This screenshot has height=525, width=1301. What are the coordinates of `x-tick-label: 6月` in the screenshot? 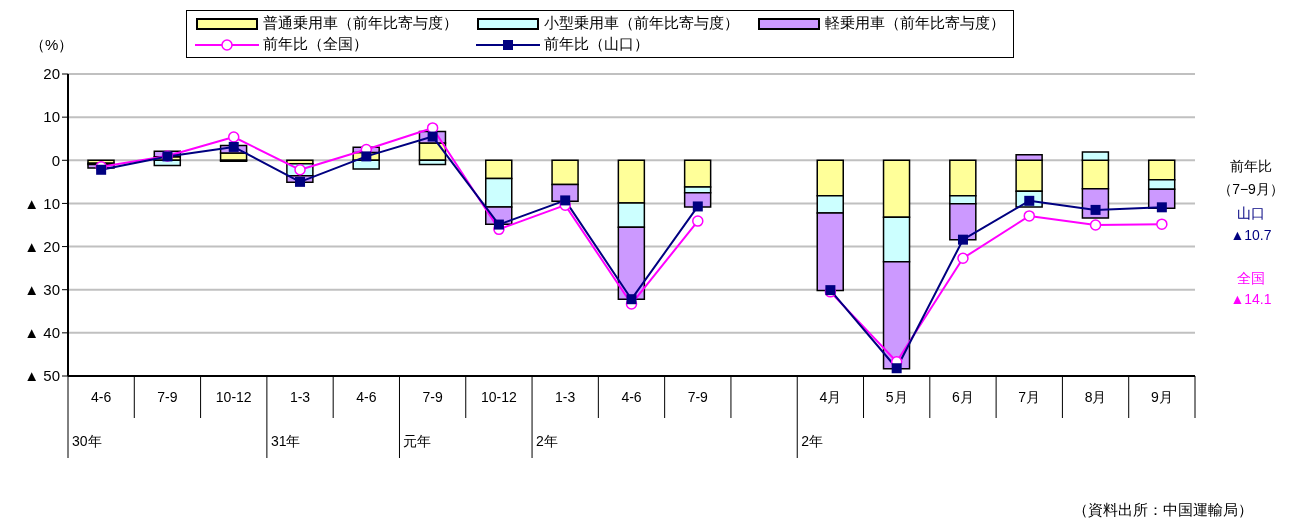 It's located at (963, 397).